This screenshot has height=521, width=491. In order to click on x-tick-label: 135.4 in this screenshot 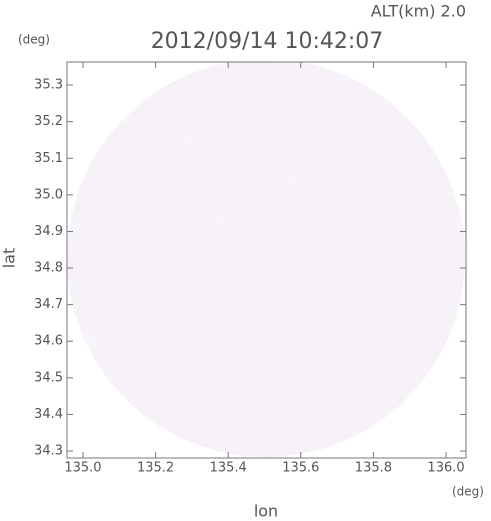, I will do `click(228, 468)`.